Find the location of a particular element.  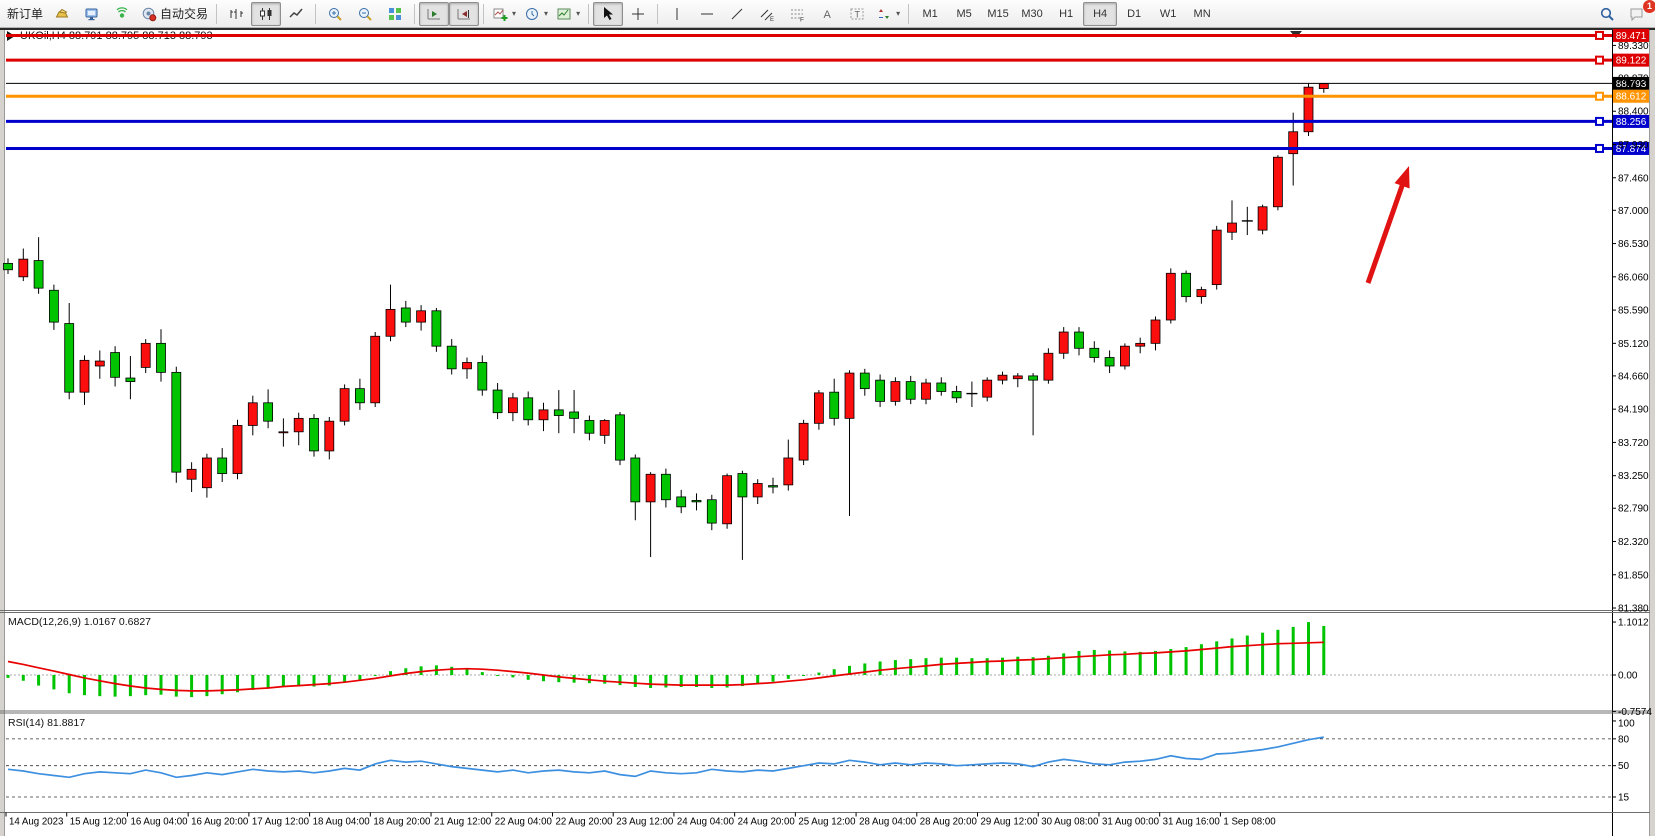

timeframe-m15: M15 is located at coordinates (998, 14).